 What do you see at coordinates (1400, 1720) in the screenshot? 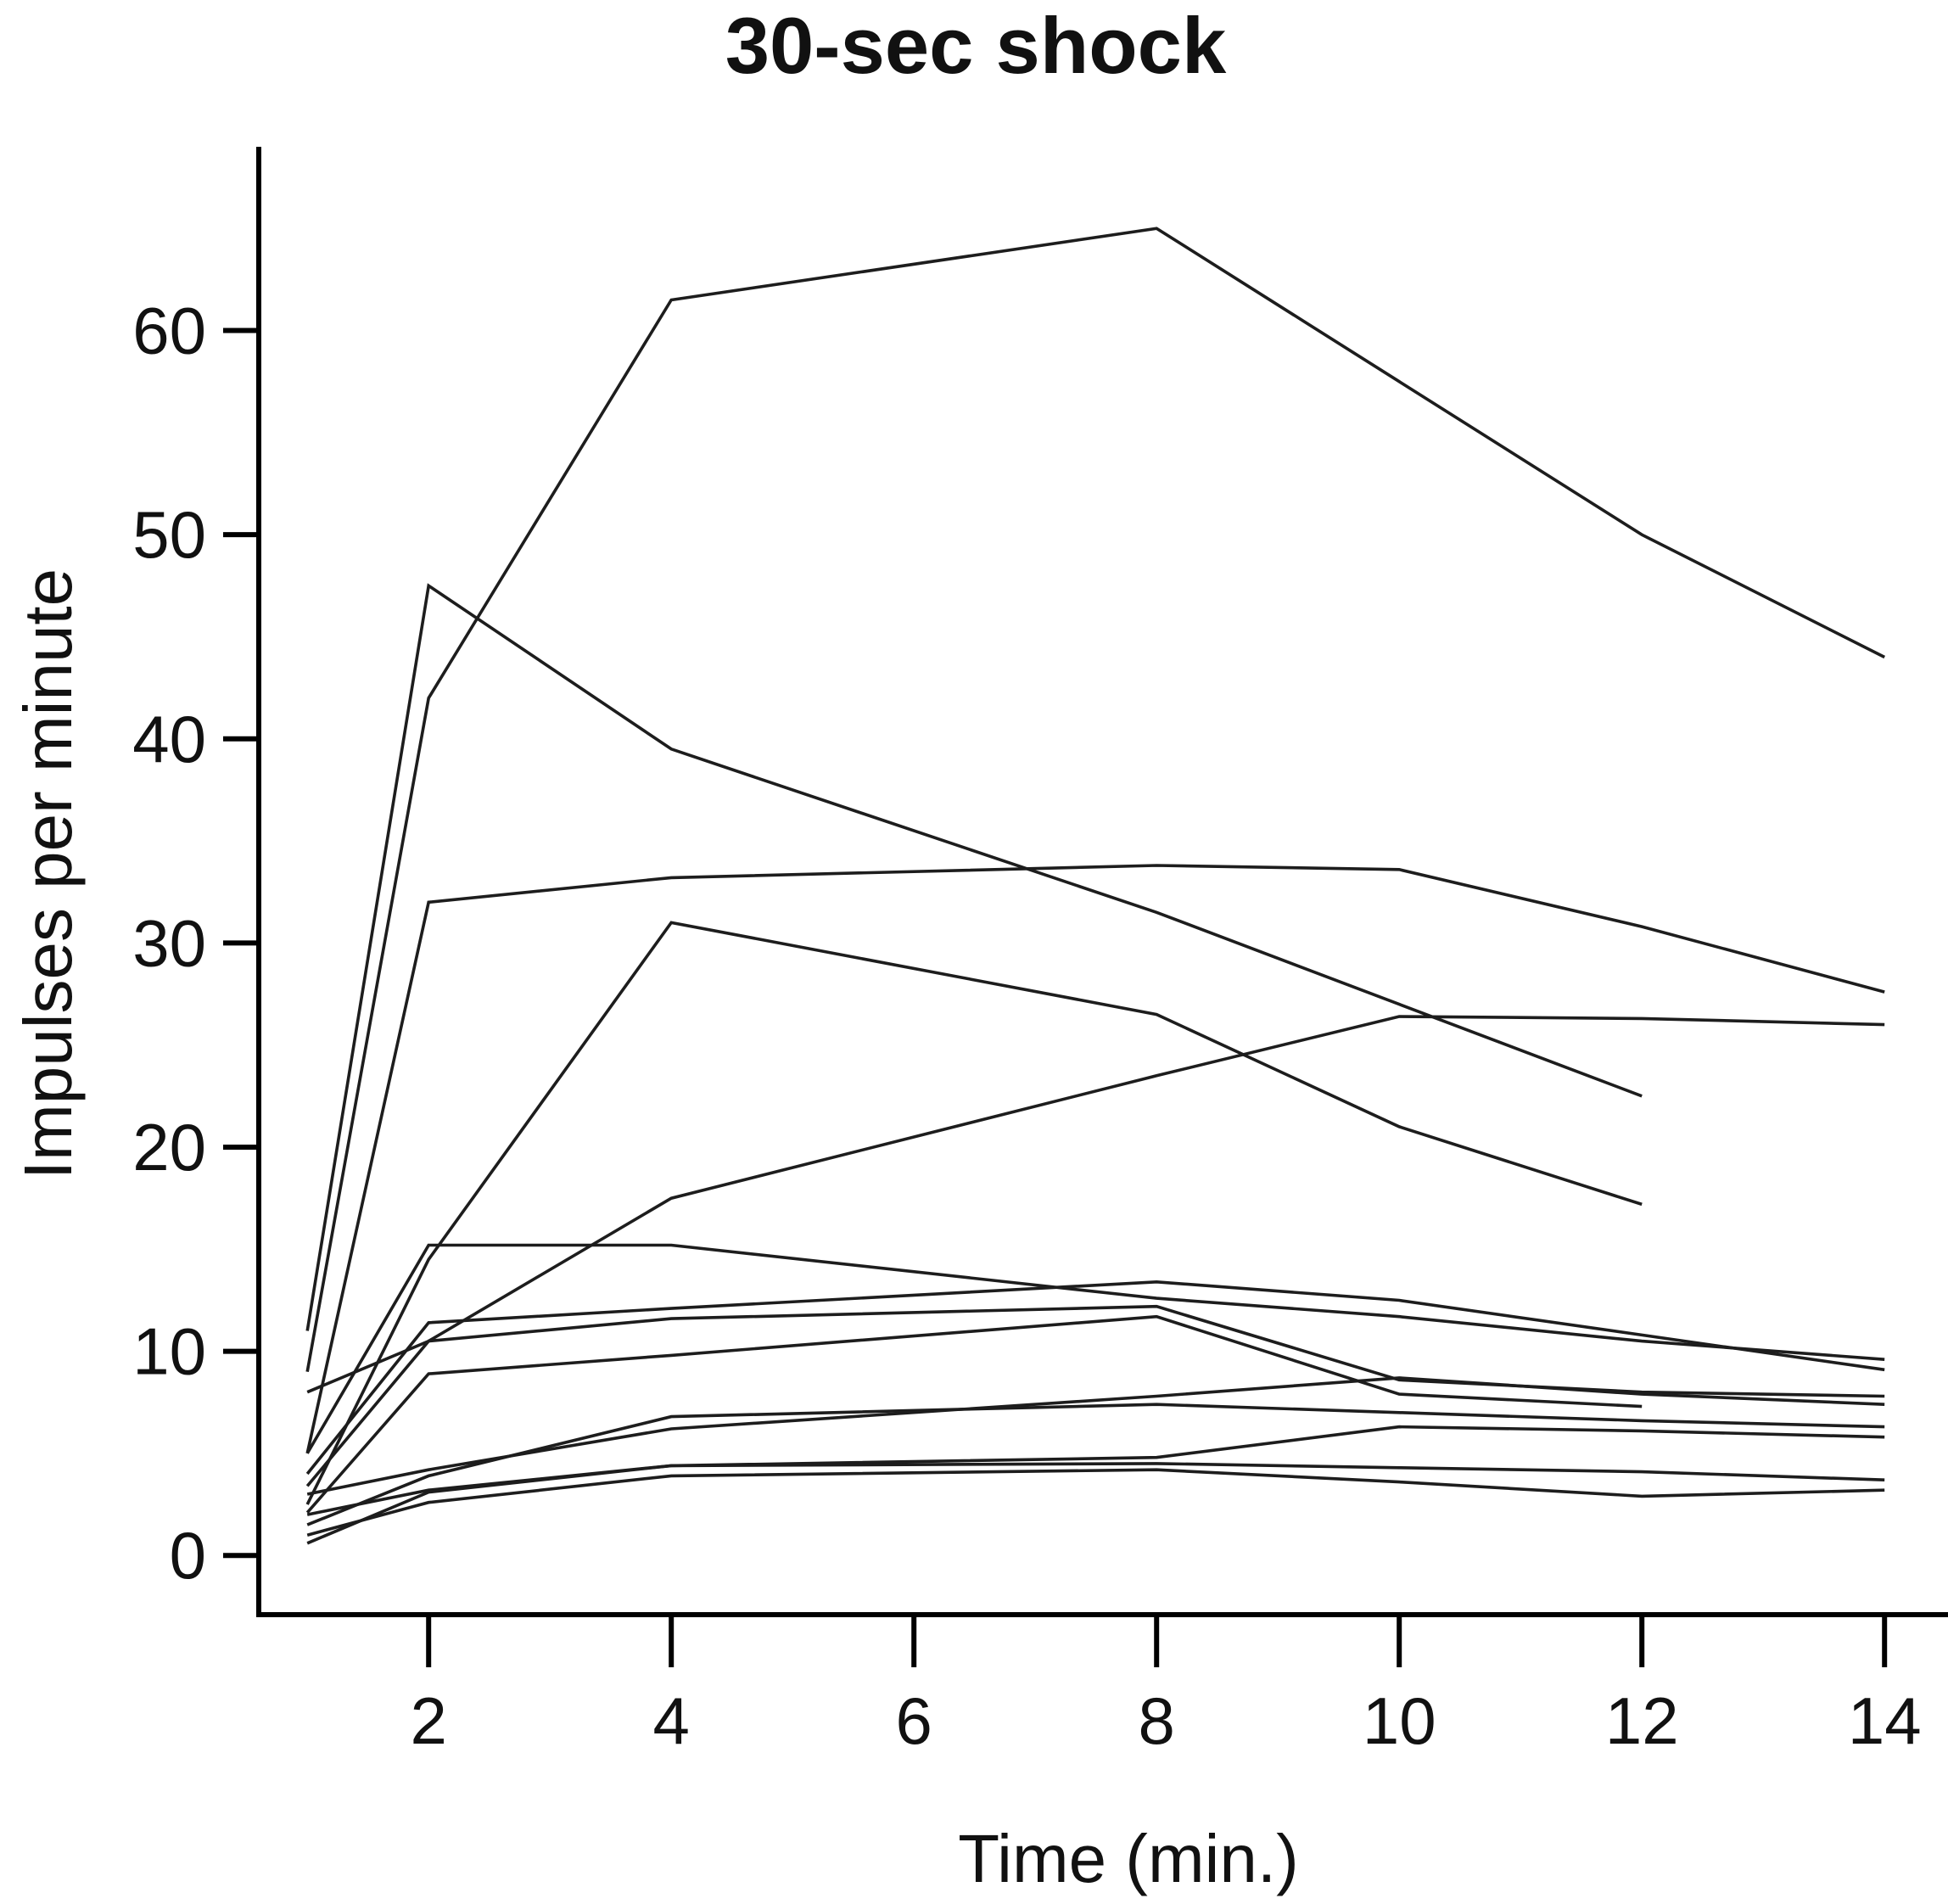
I see `x-tick-label: 10` at bounding box center [1400, 1720].